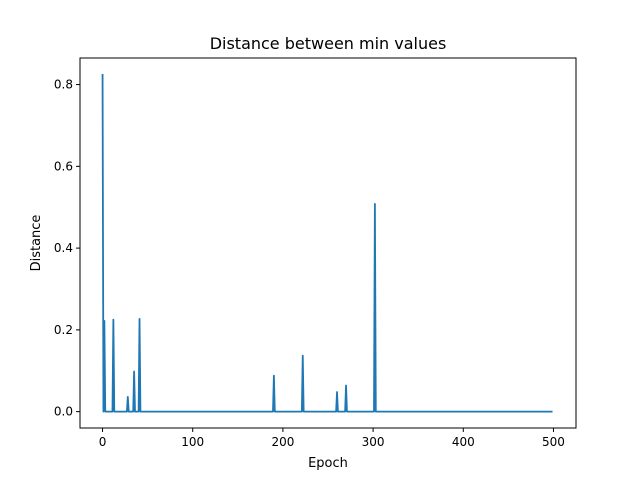  What do you see at coordinates (63, 330) in the screenshot?
I see `y-tick-label: 0.2` at bounding box center [63, 330].